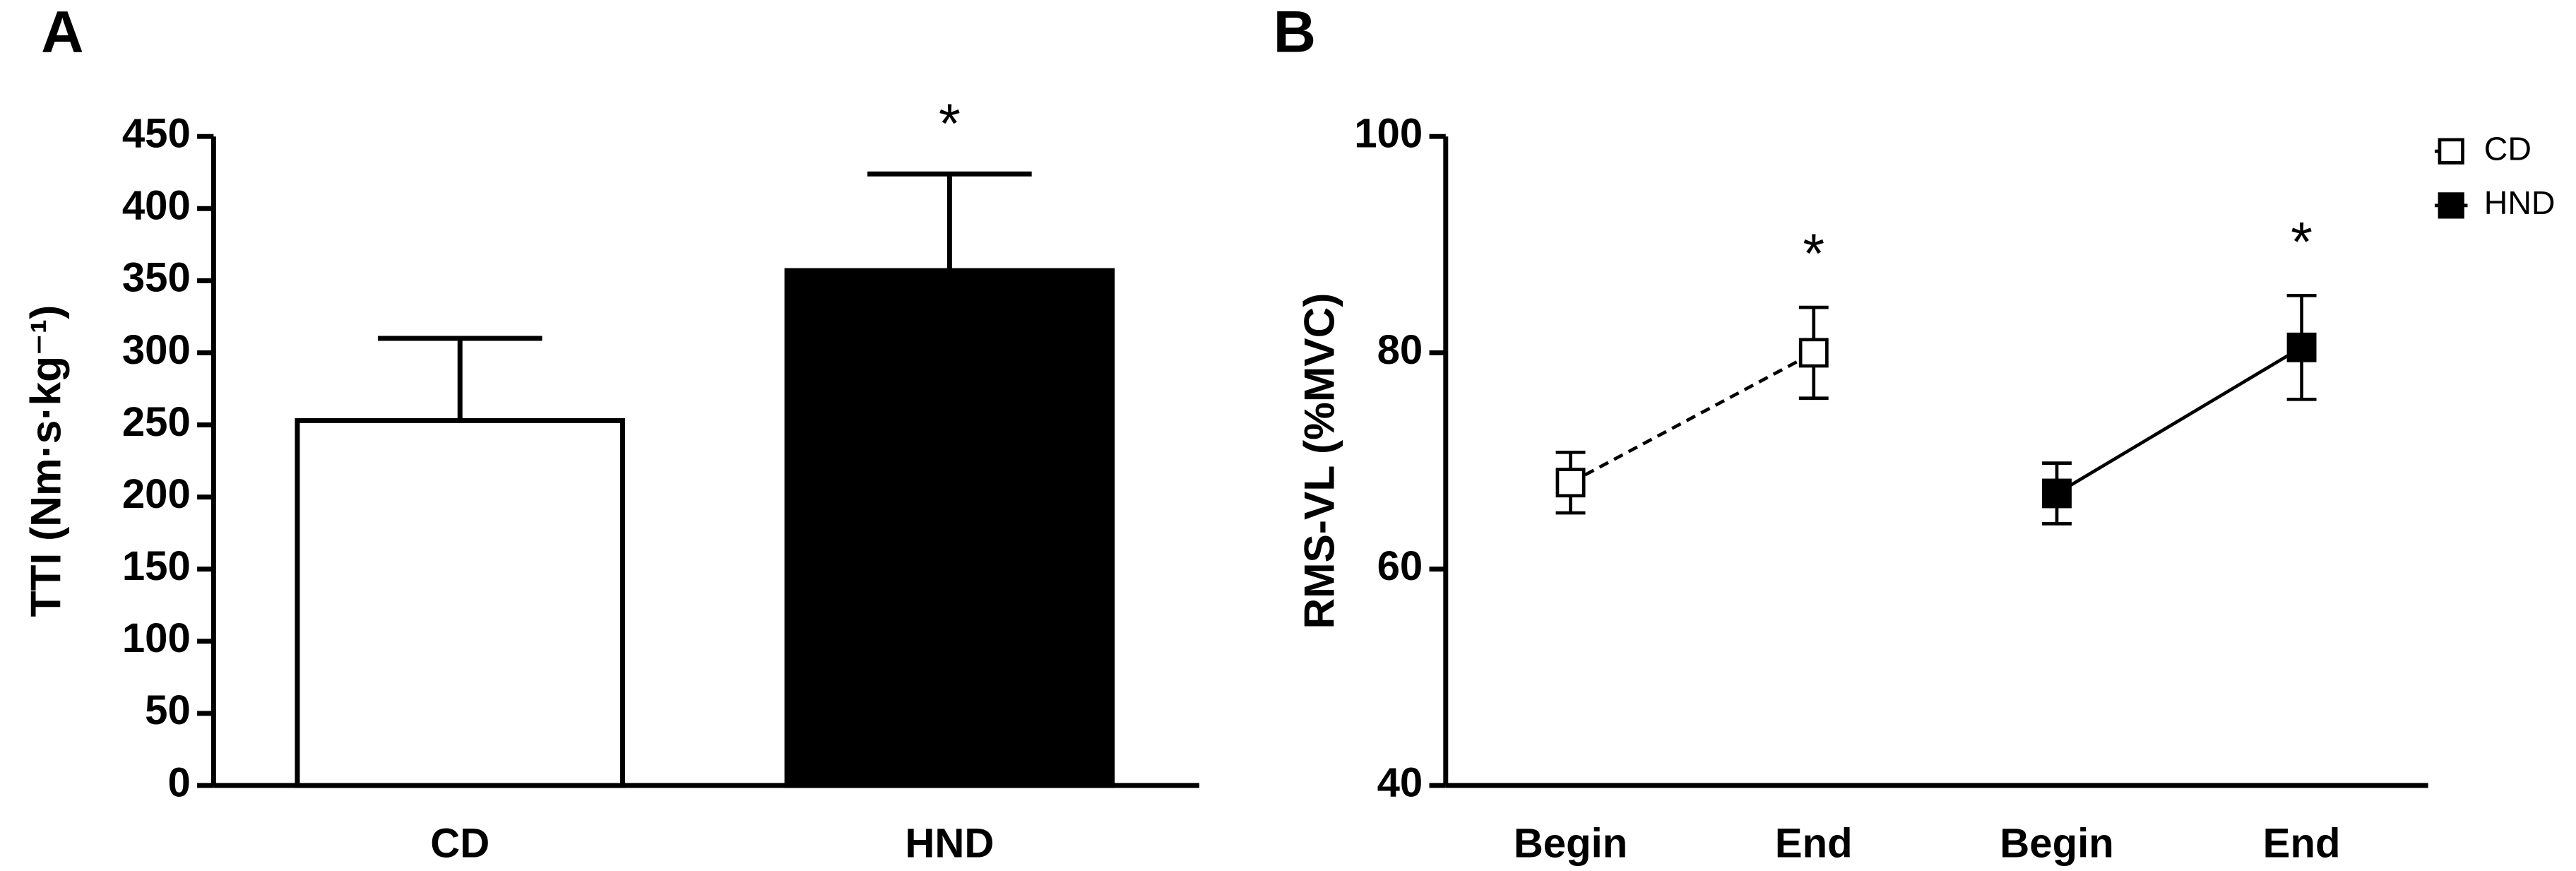  What do you see at coordinates (156, 278) in the screenshot?
I see `y-tick-label: 350` at bounding box center [156, 278].